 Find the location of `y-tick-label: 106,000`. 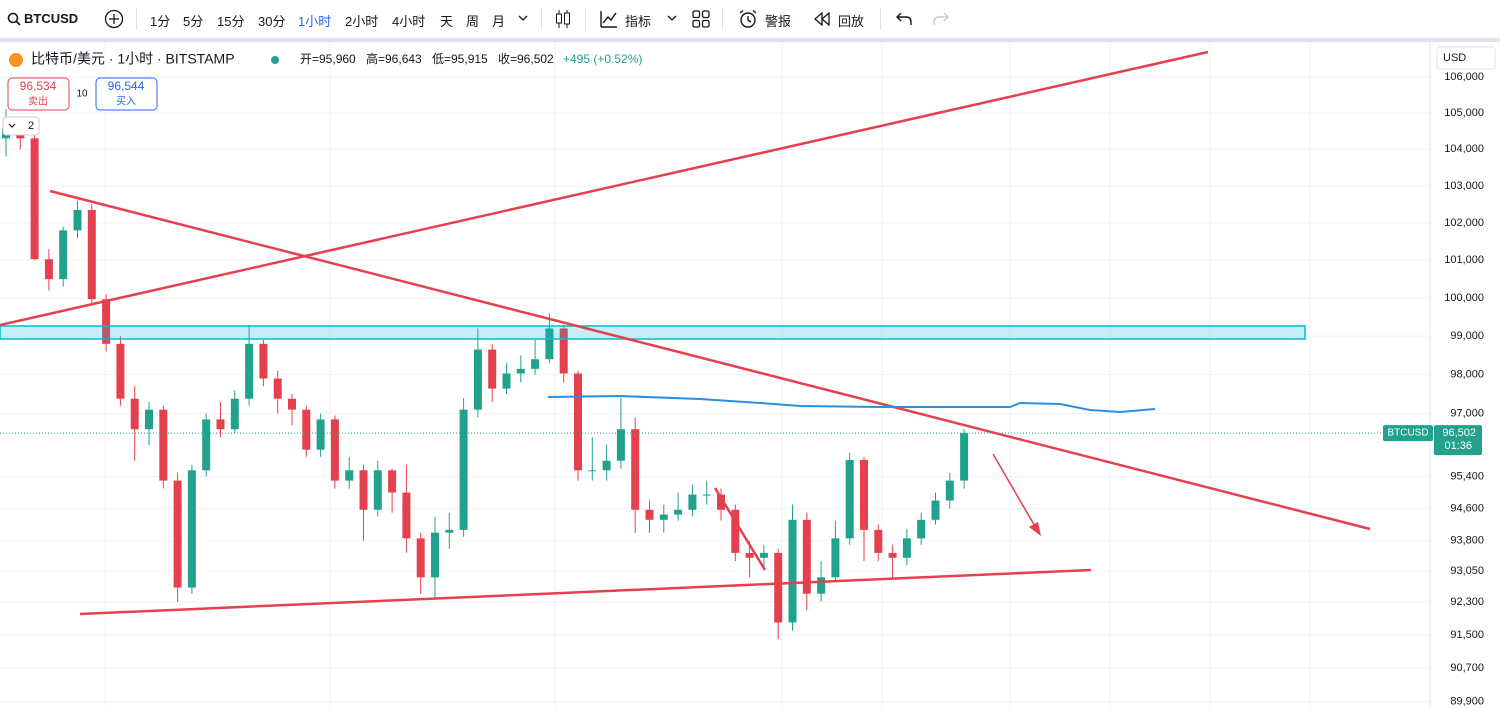

y-tick-label: 106,000 is located at coordinates (1464, 77).